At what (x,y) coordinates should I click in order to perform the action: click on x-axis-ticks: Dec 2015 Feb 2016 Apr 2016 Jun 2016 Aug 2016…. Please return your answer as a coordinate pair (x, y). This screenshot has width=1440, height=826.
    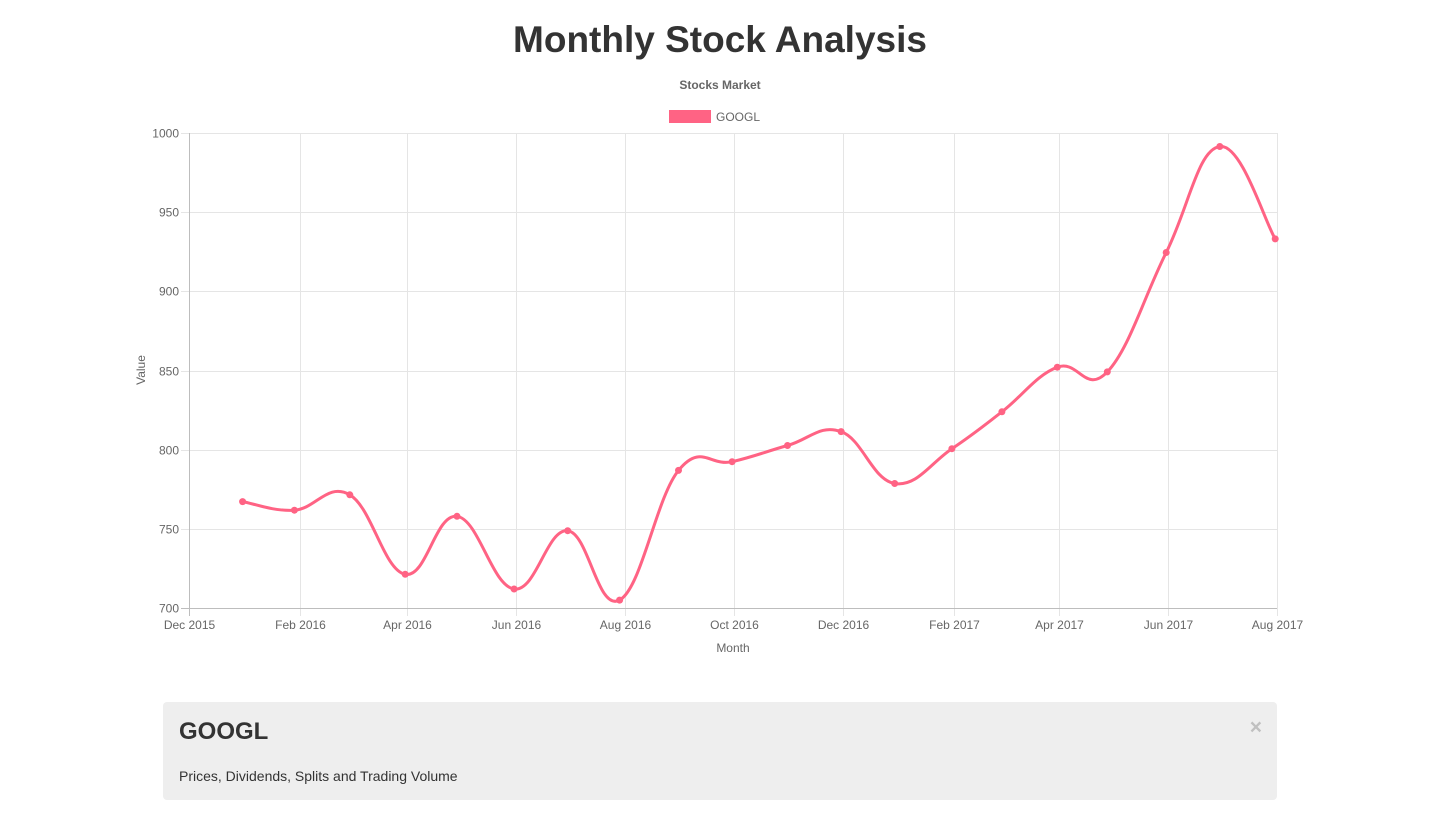
    Looking at the image, I should click on (734, 625).